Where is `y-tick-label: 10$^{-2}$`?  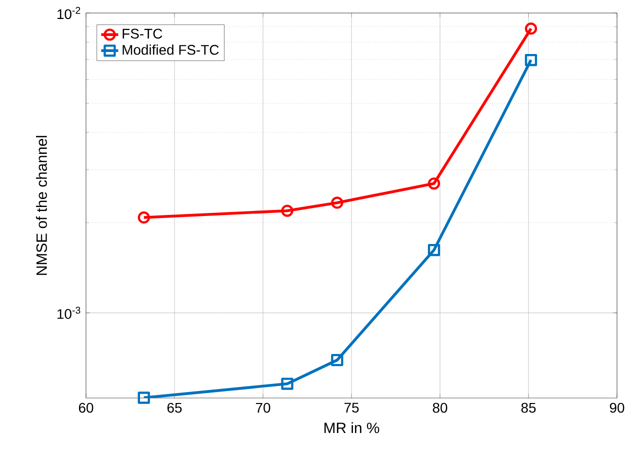 y-tick-label: 10$^{-2}$ is located at coordinates (69, 13).